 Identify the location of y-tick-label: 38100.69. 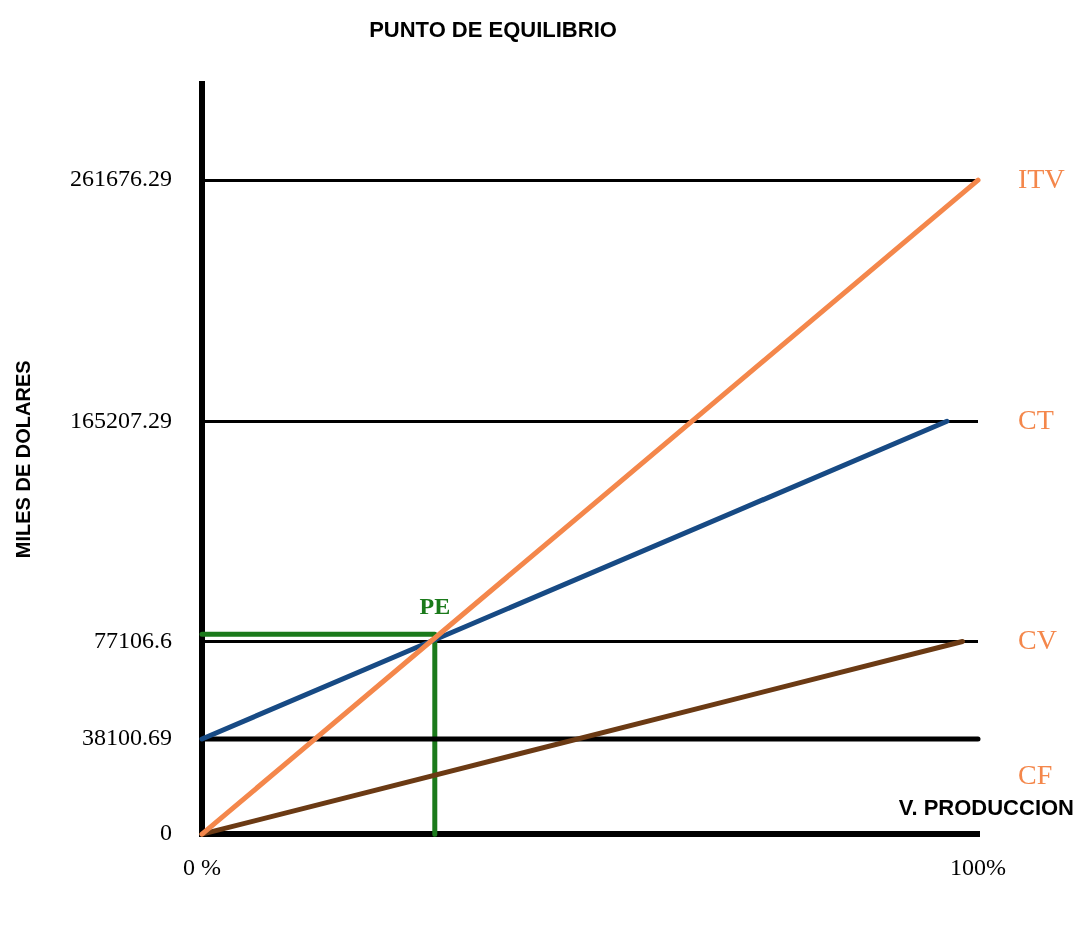
(127, 737).